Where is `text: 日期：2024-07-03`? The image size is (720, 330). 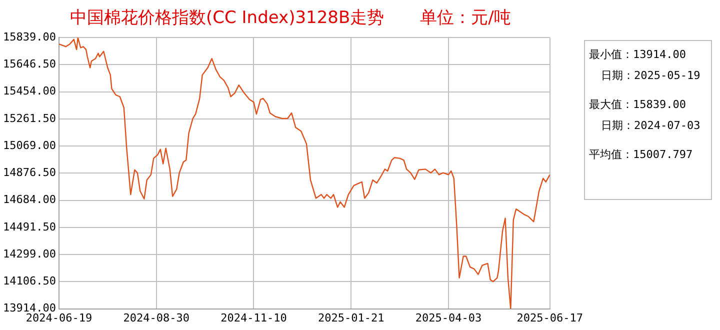
text: 日期：2024-07-03 is located at coordinates (651, 125).